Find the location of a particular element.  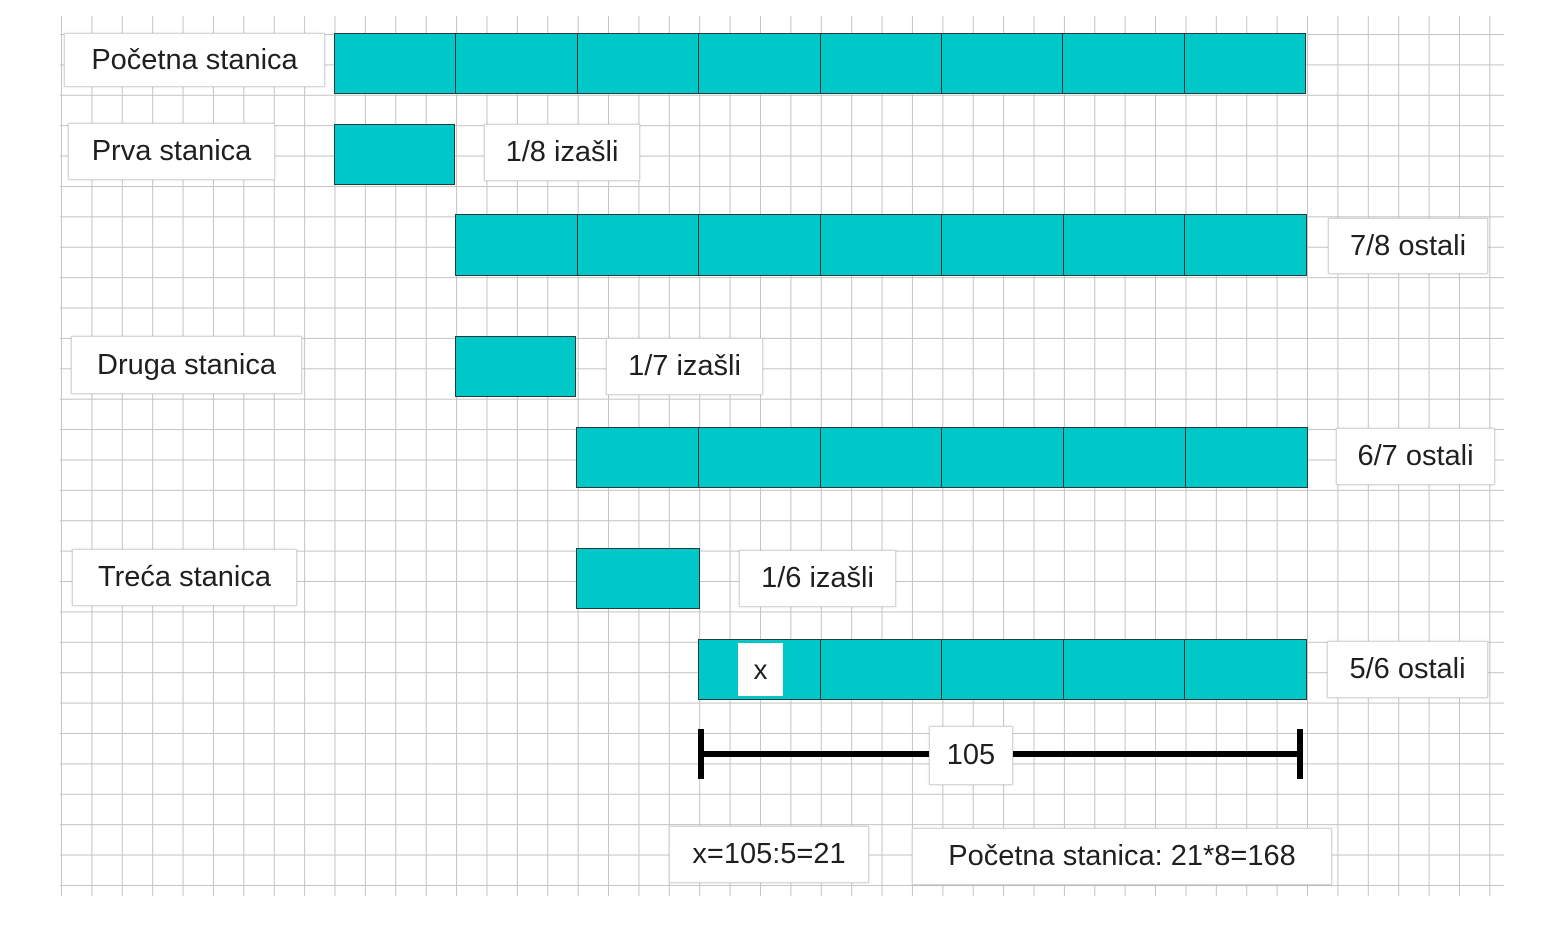

bar-druga-ostali is located at coordinates (942, 457).